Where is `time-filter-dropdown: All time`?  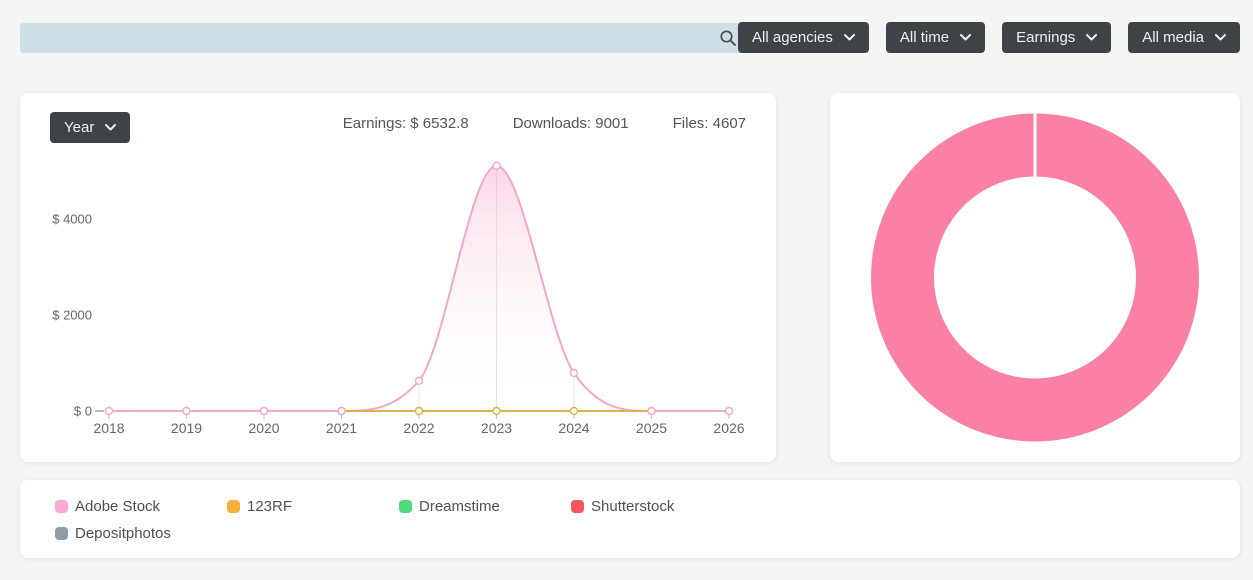
time-filter-dropdown: All time is located at coordinates (935, 37).